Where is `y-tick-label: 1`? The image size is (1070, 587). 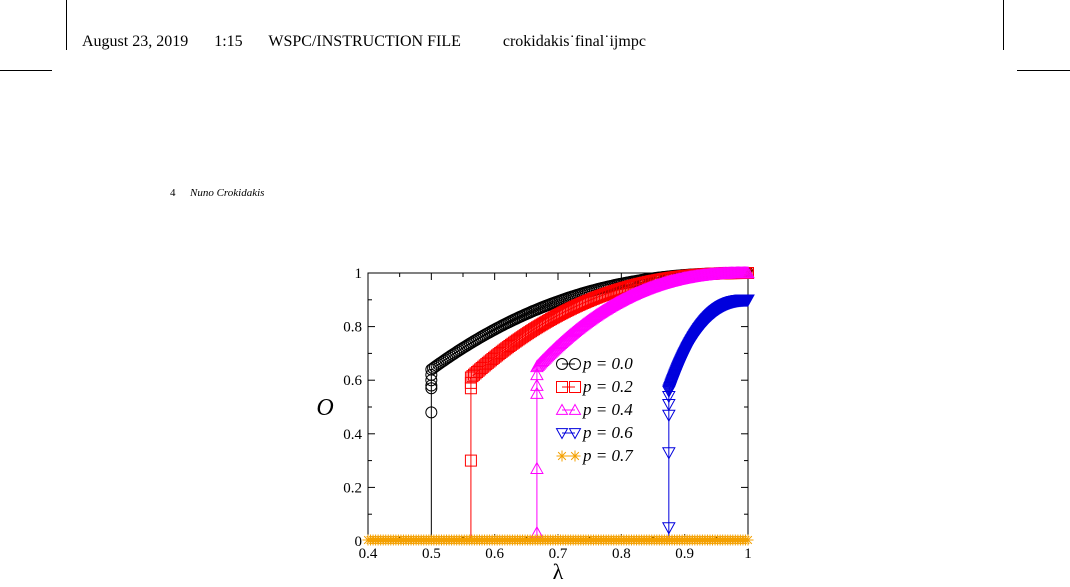 y-tick-label: 1 is located at coordinates (359, 274).